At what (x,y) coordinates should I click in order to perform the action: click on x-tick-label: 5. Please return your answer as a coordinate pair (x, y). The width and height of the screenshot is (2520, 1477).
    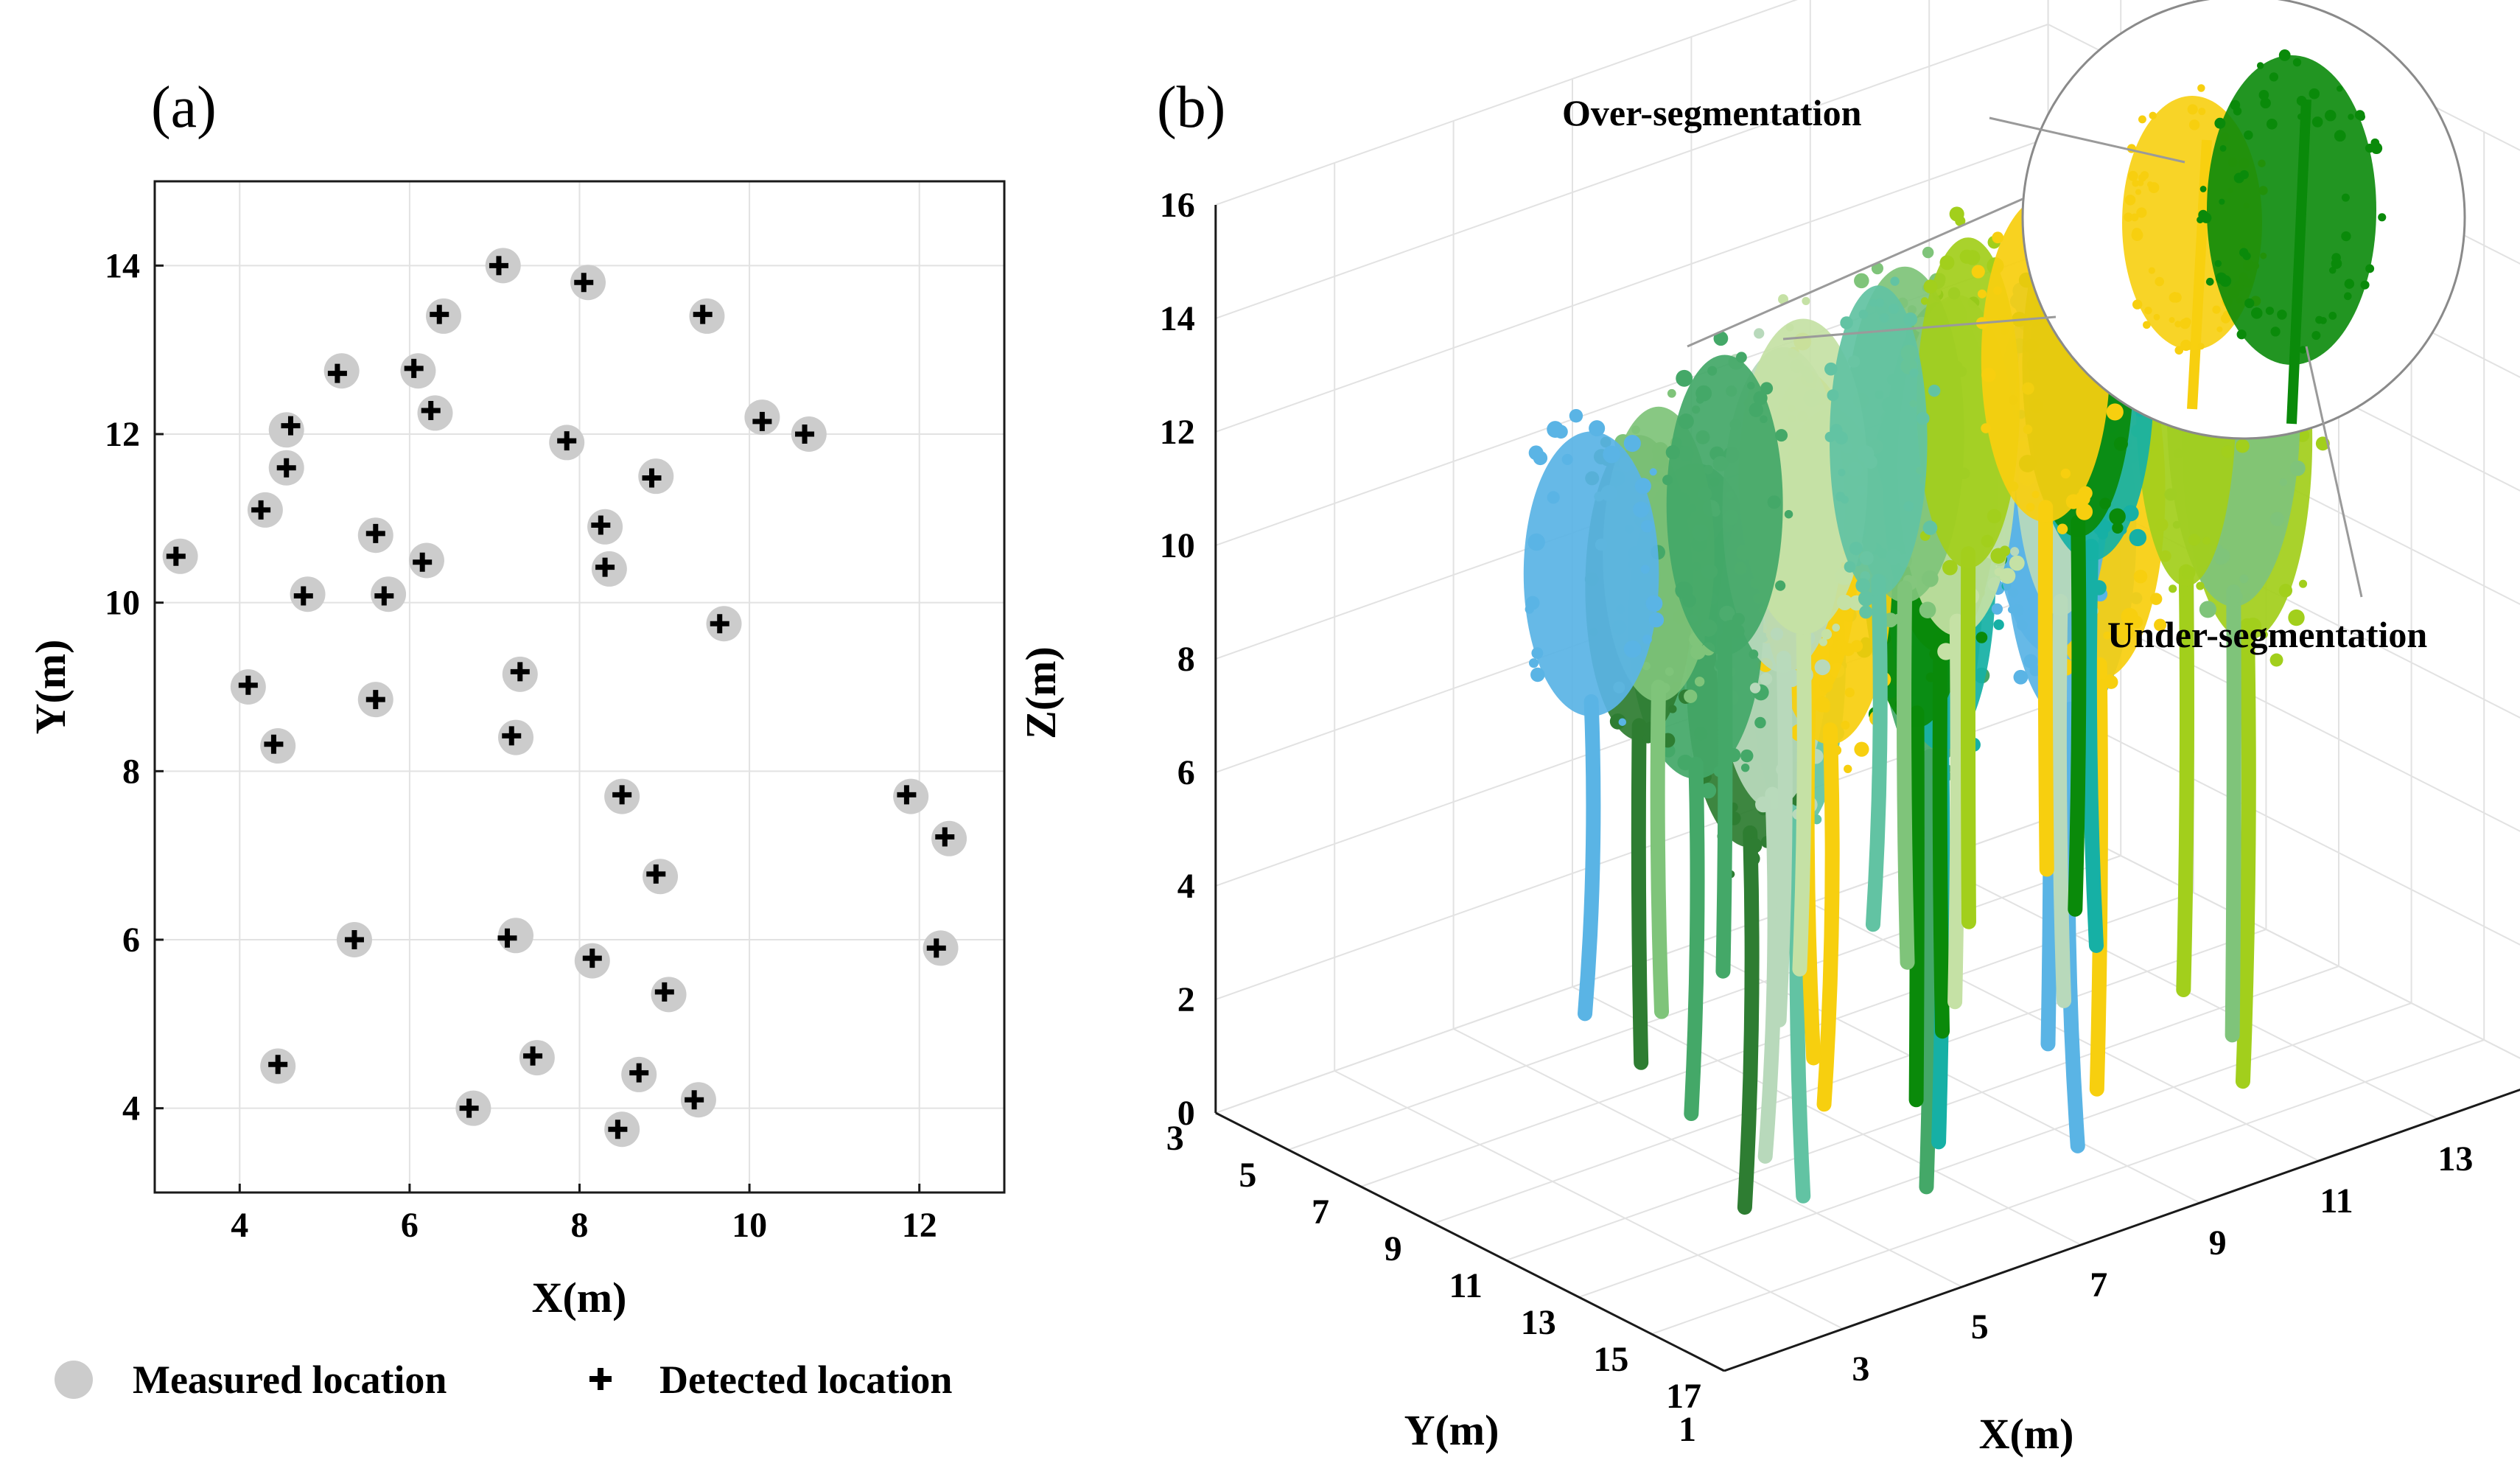
    Looking at the image, I should click on (1980, 1327).